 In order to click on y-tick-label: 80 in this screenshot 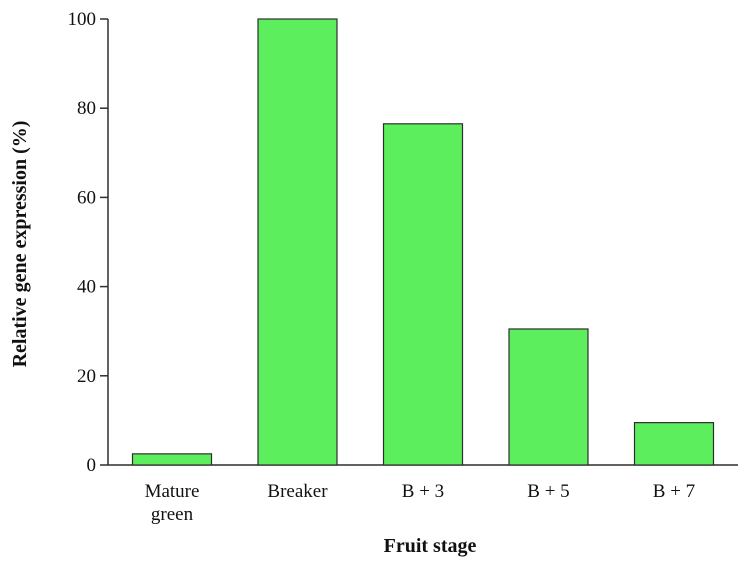, I will do `click(86, 108)`.